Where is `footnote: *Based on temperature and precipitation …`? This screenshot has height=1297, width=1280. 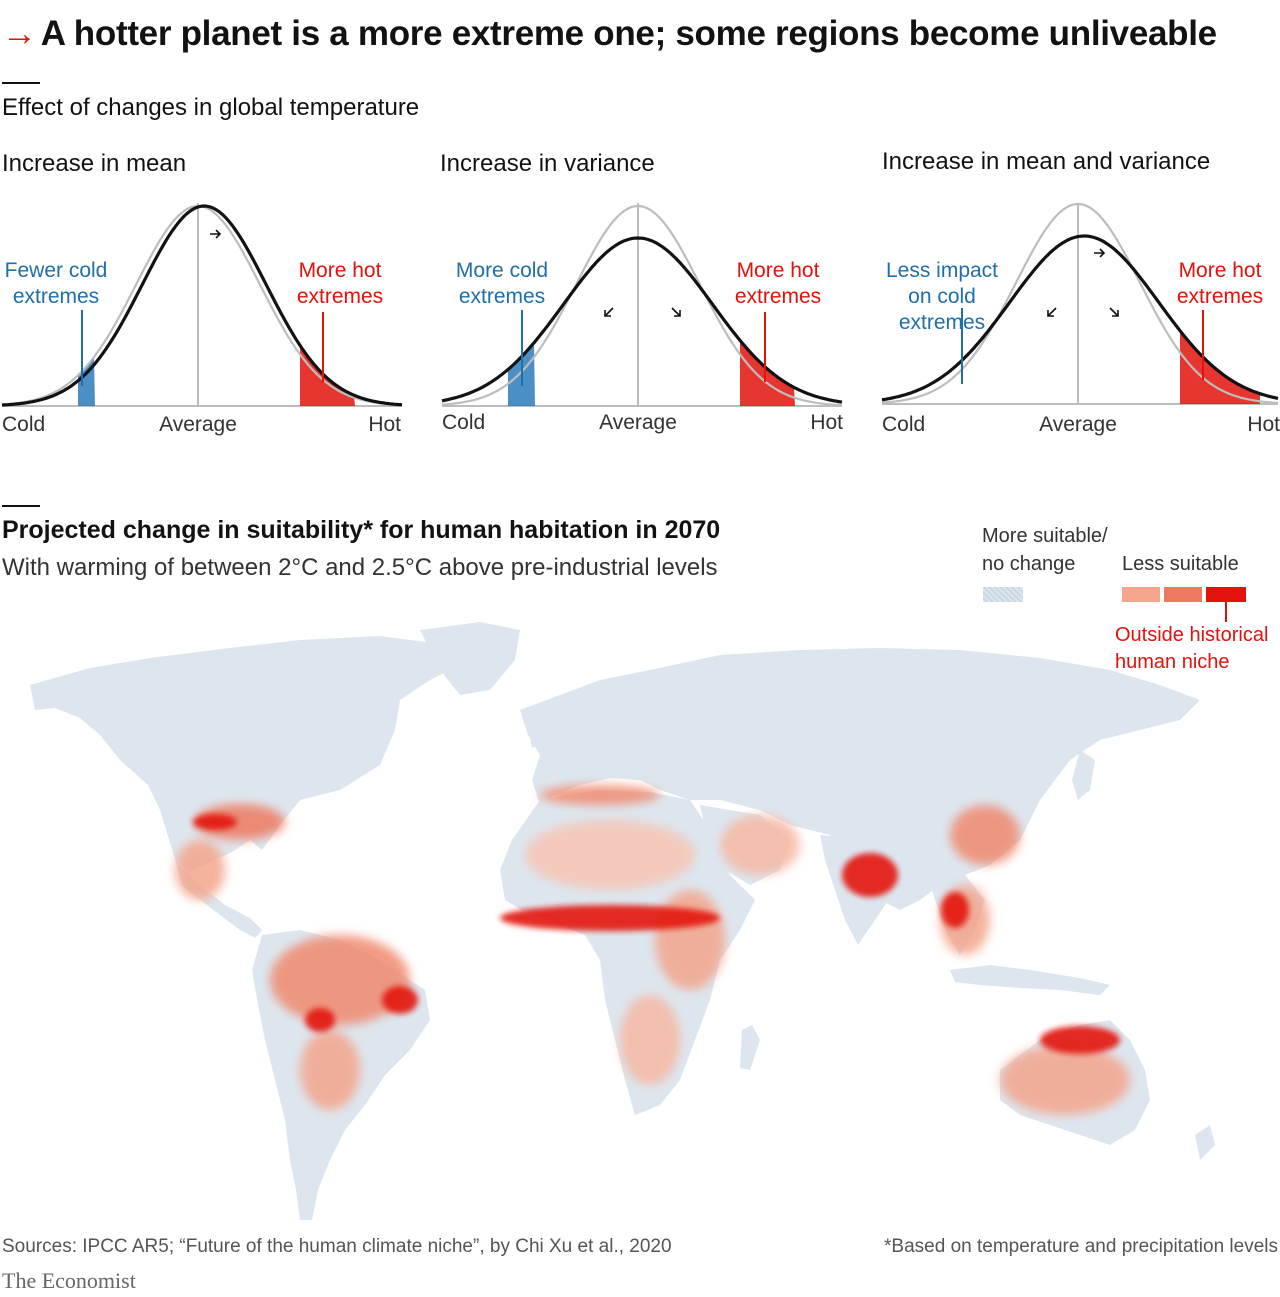 footnote: *Based on temperature and precipitation … is located at coordinates (1081, 1246).